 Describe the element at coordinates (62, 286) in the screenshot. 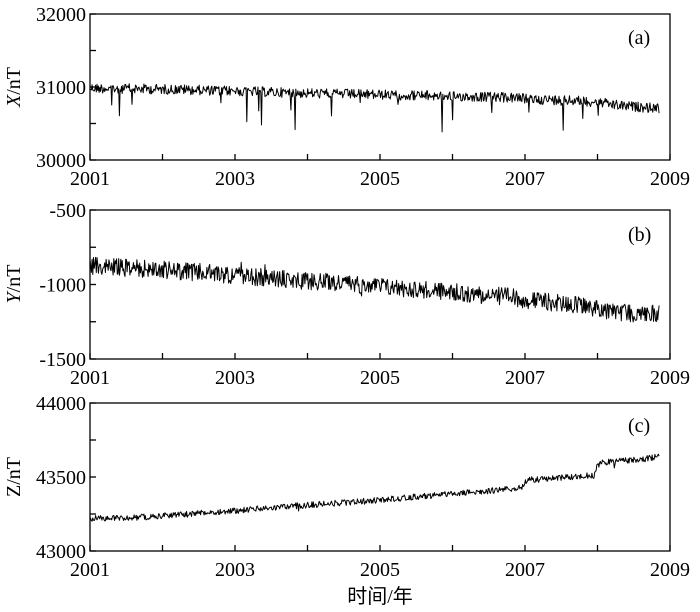

I see `y-tick-label: -1000` at that location.